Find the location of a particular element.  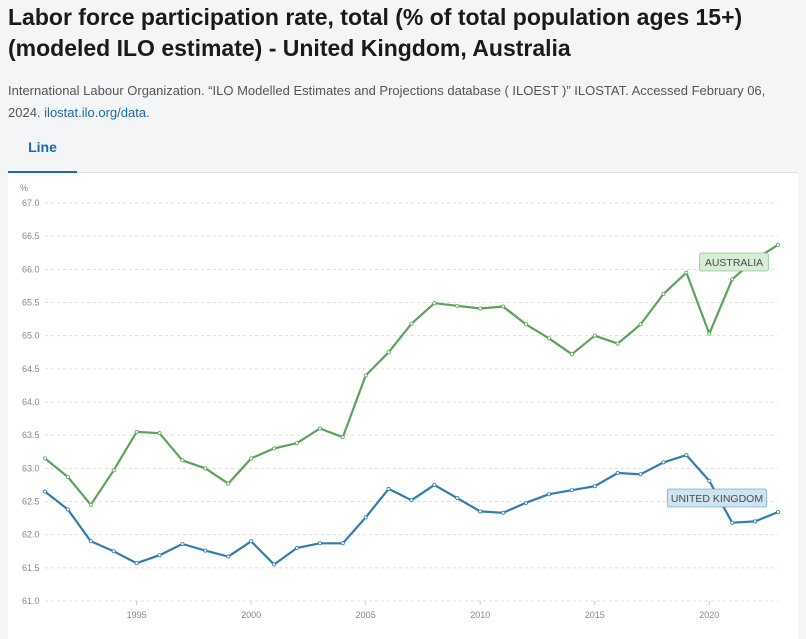

y-tick-label: 62.5 is located at coordinates (31, 502).